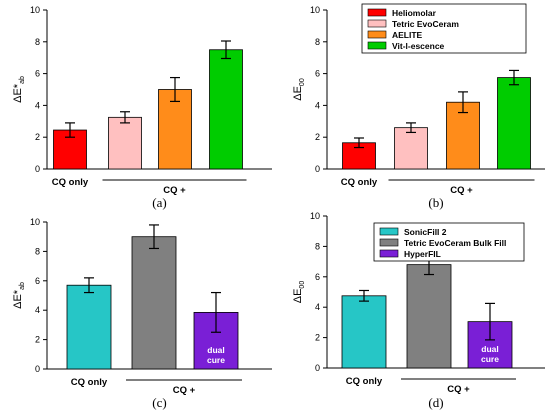 Image resolution: width=550 pixels, height=413 pixels. What do you see at coordinates (435, 402) in the screenshot?
I see `panel-label: (d)` at bounding box center [435, 402].